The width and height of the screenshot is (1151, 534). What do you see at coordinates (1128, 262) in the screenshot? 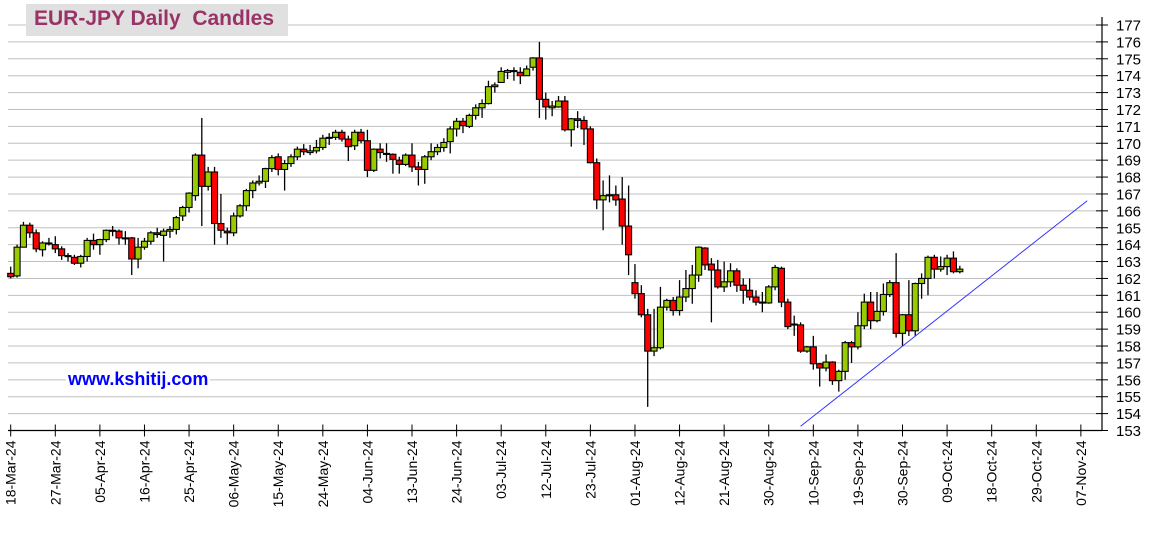
I see `y-tick-label: 163` at bounding box center [1128, 262].